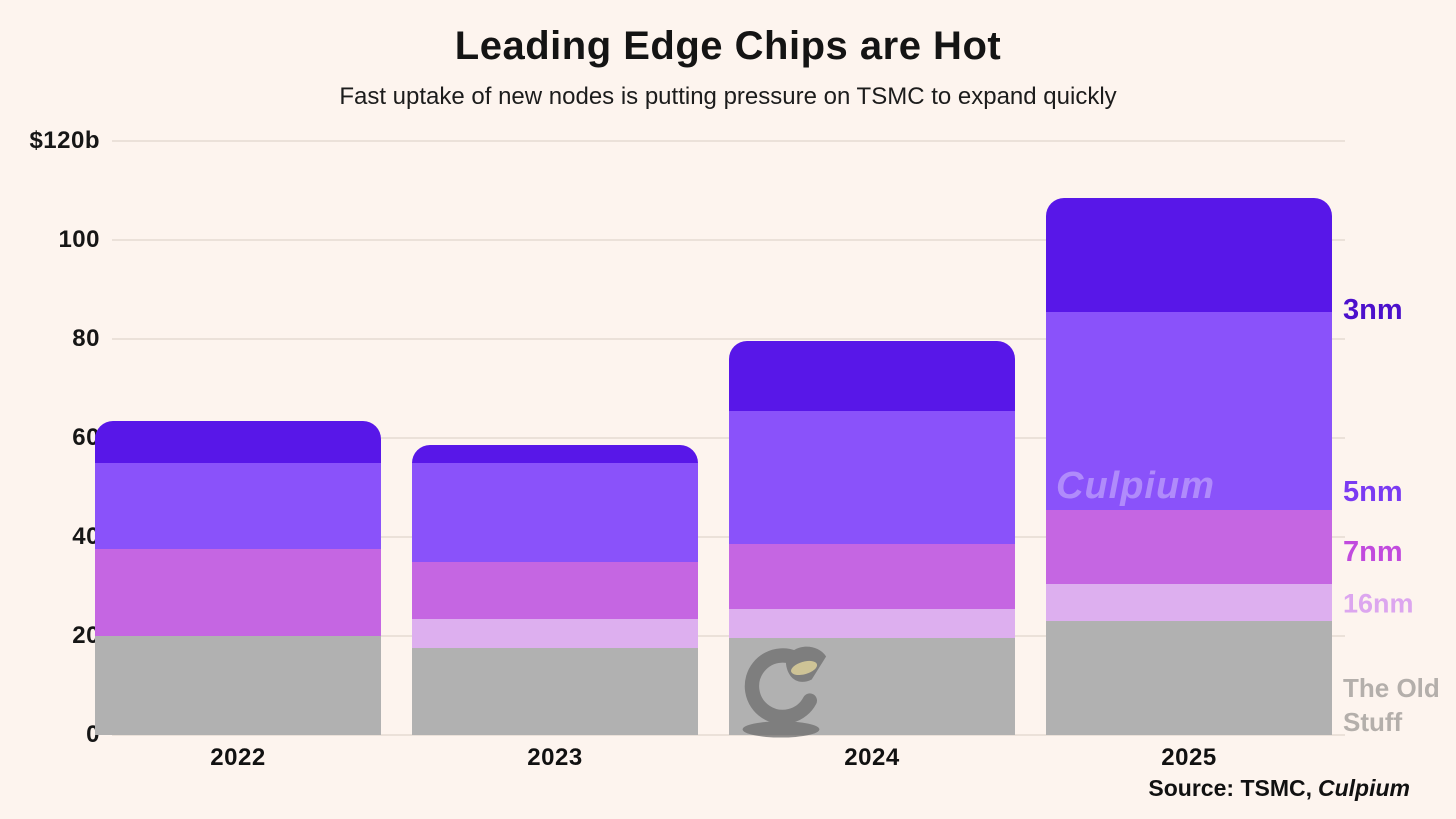  Describe the element at coordinates (872, 686) in the screenshot. I see `bar-segment-2024-The Old Stuff` at that location.